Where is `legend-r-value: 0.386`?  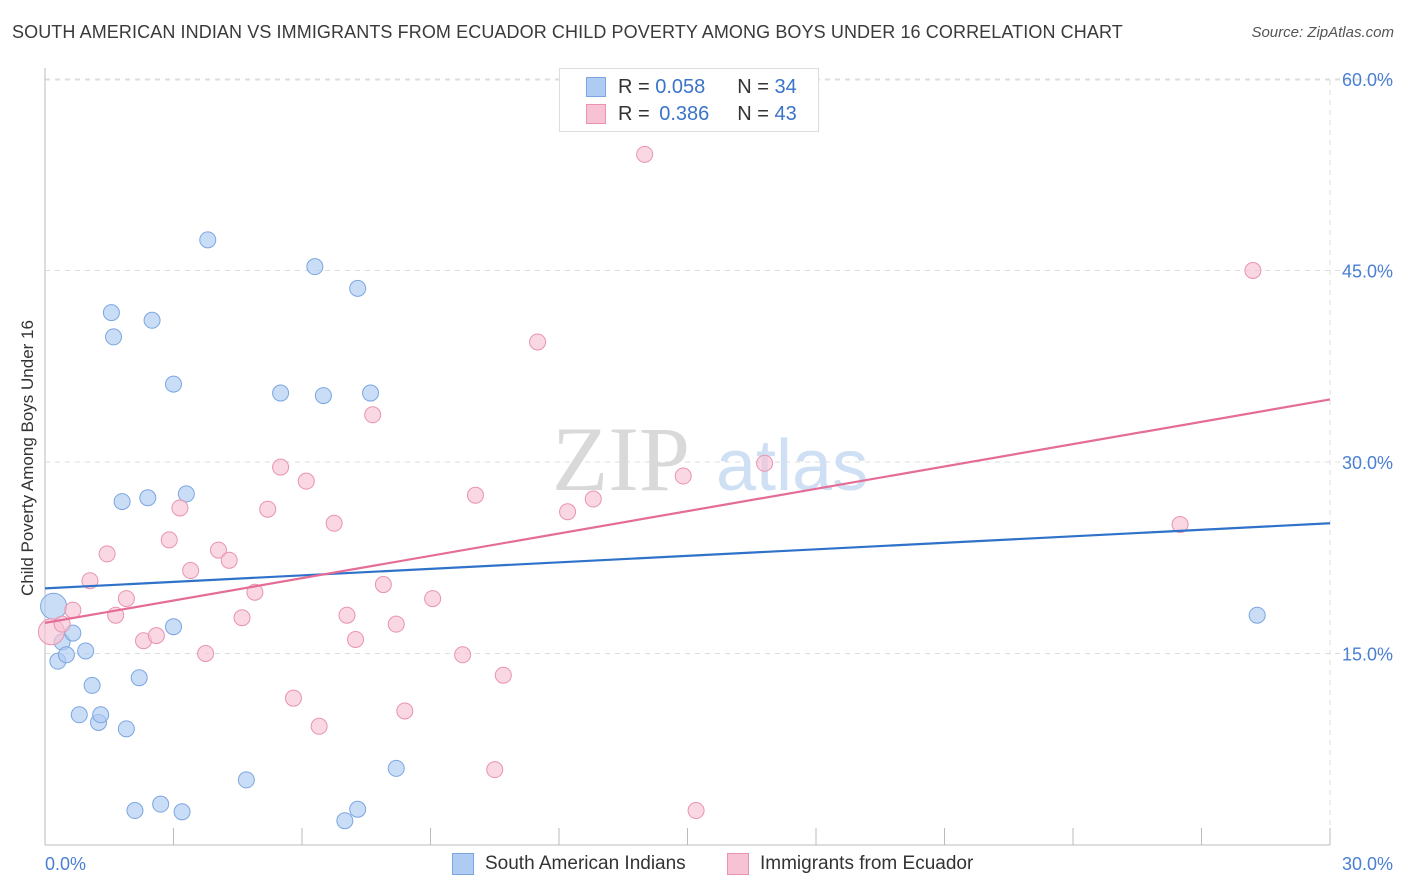 legend-r-value: 0.386 is located at coordinates (684, 113).